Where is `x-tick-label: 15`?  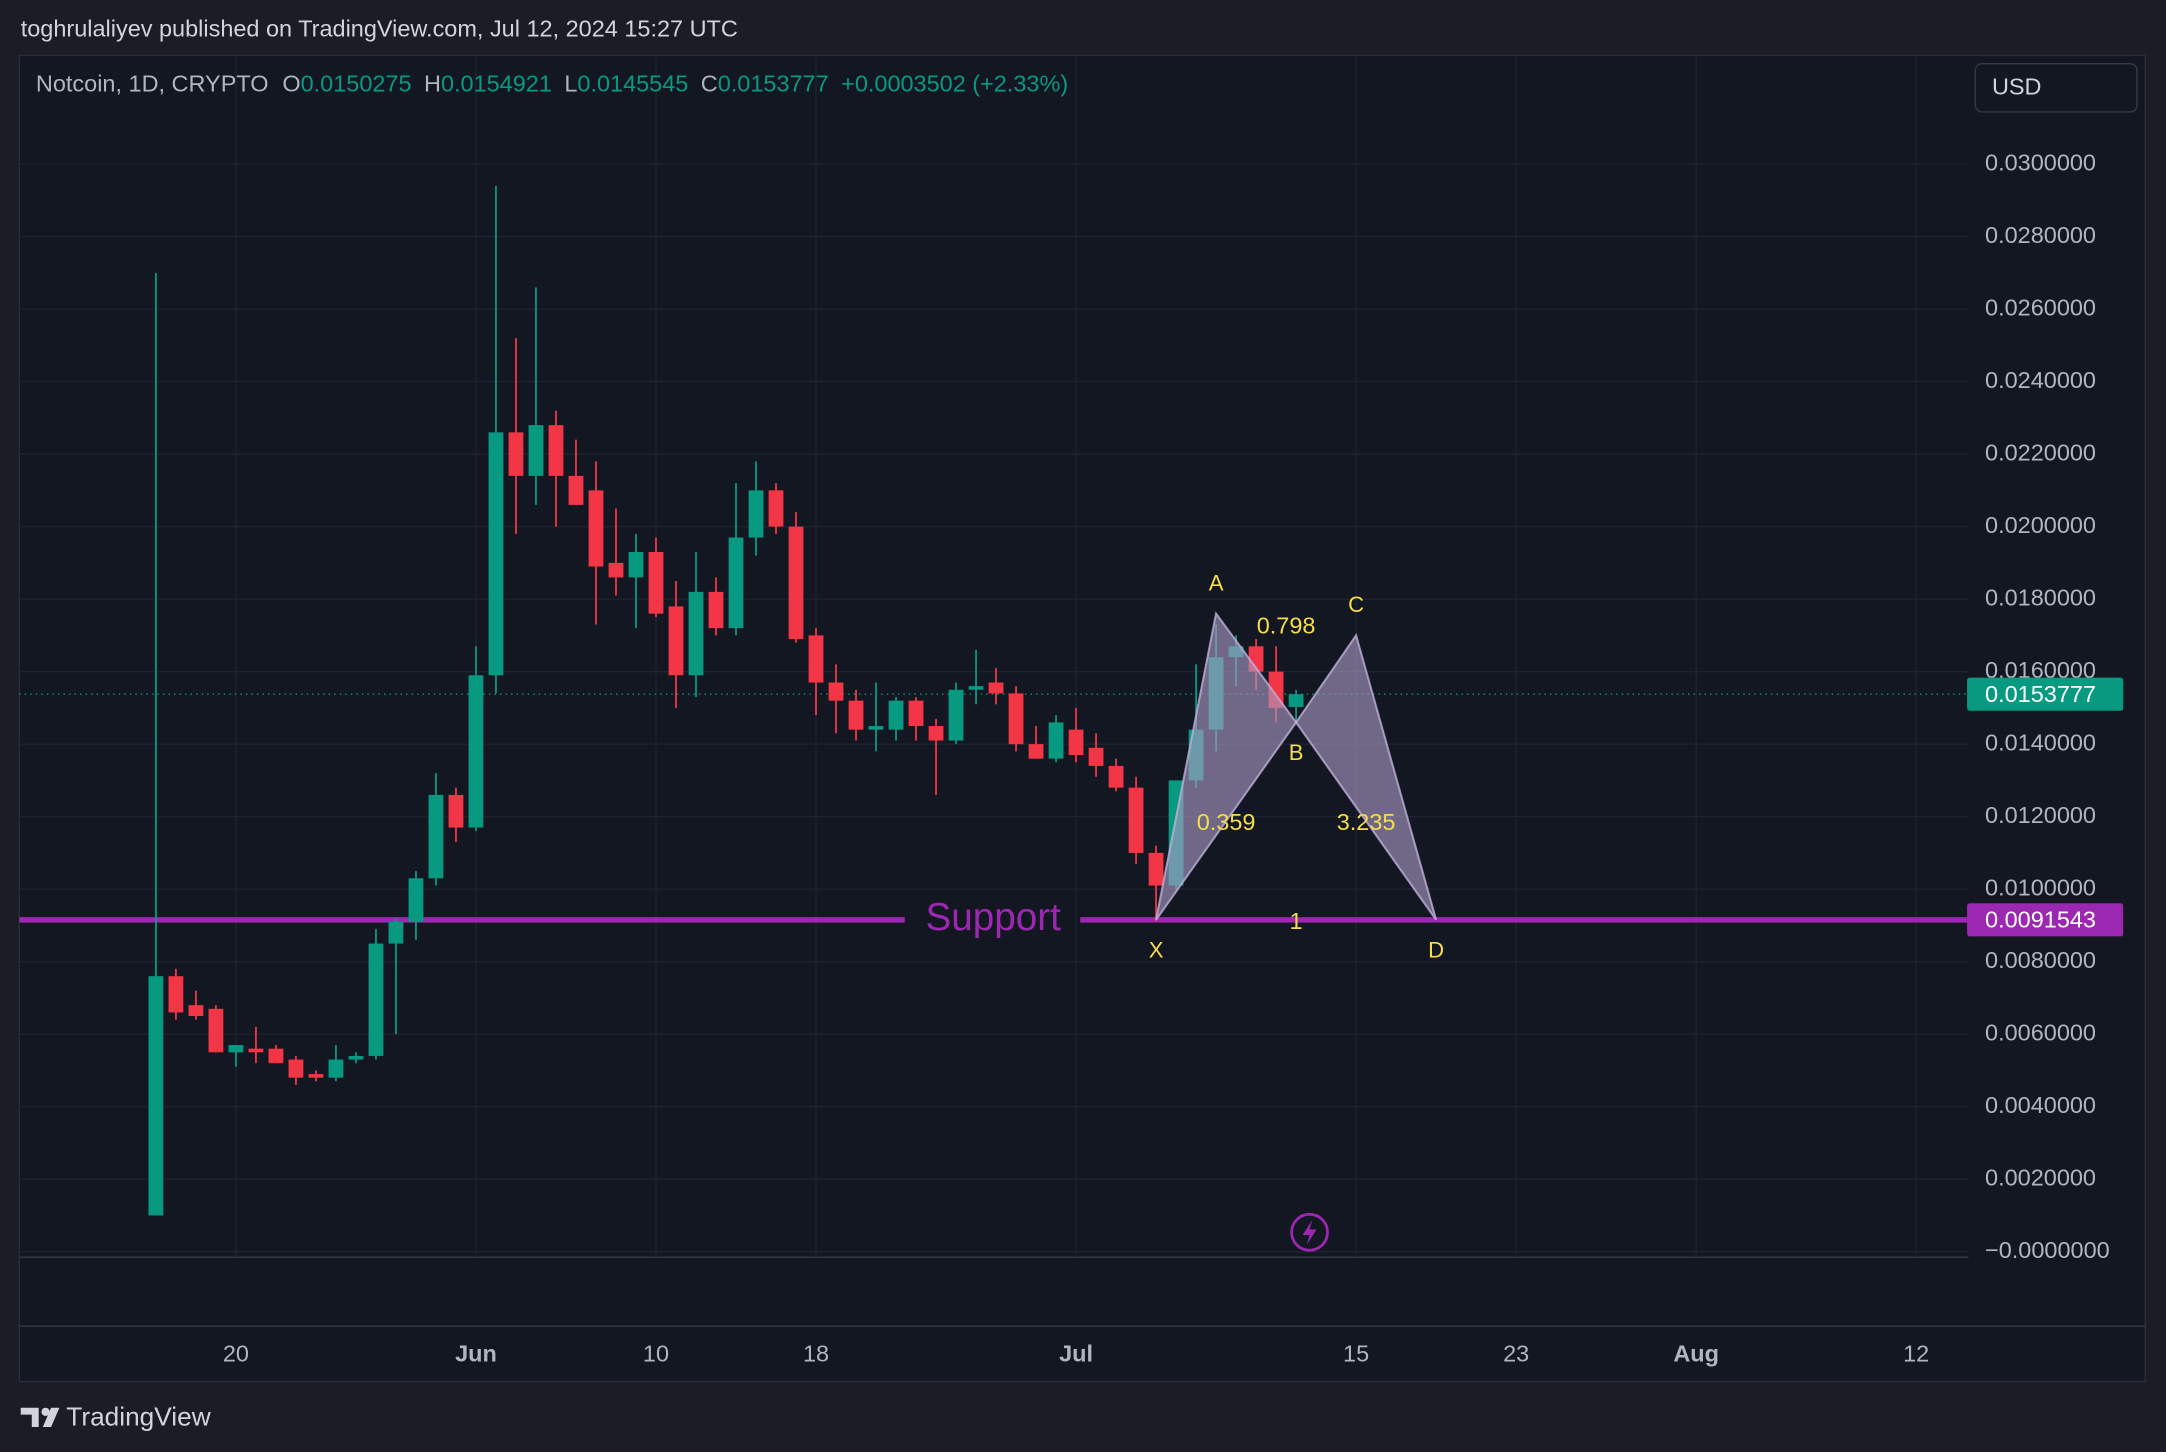
x-tick-label: 15 is located at coordinates (1356, 1353).